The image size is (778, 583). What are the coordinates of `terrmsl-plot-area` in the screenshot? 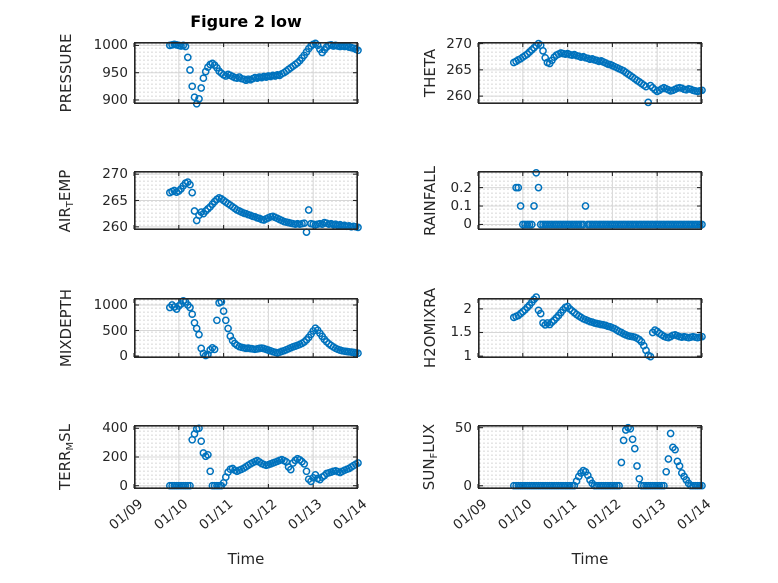 It's located at (247, 457).